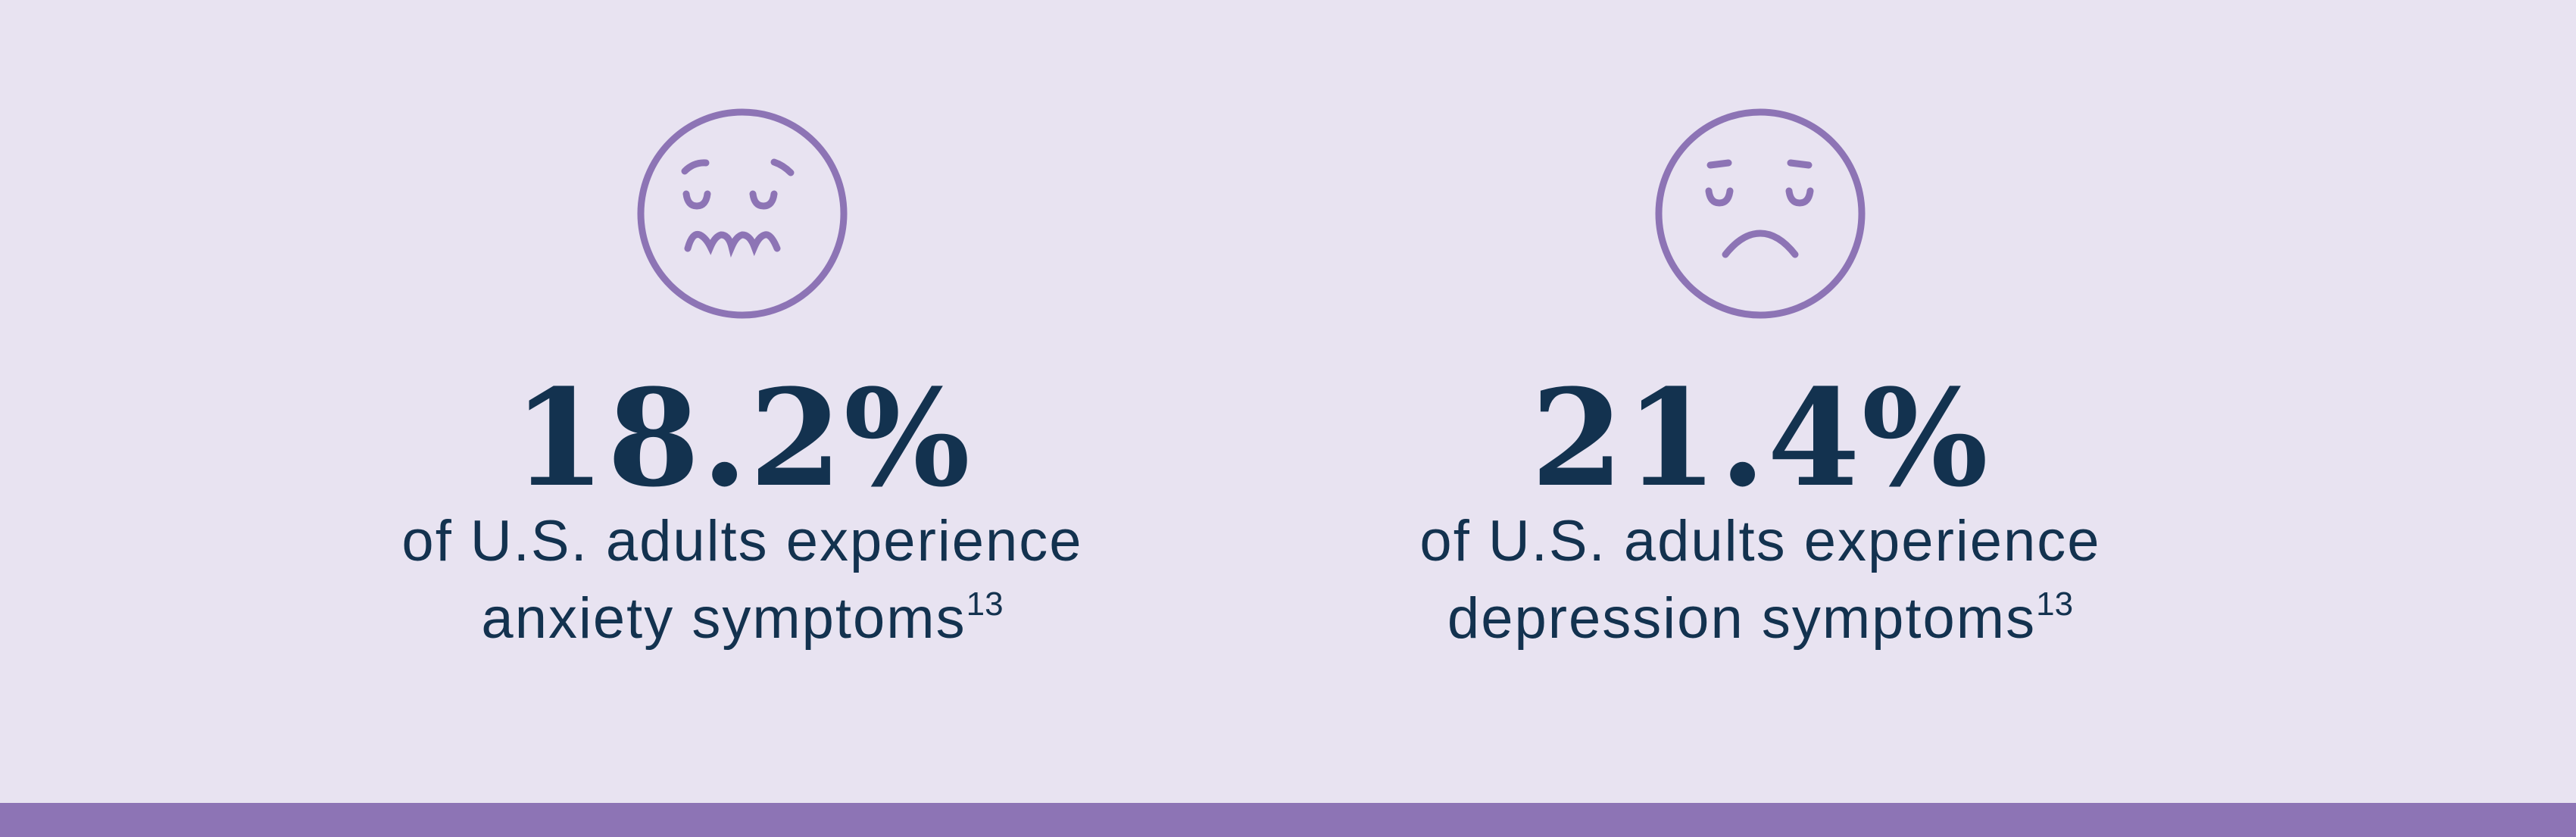  I want to click on stat-caption-line2: anxiety symptoms13, so click(743, 618).